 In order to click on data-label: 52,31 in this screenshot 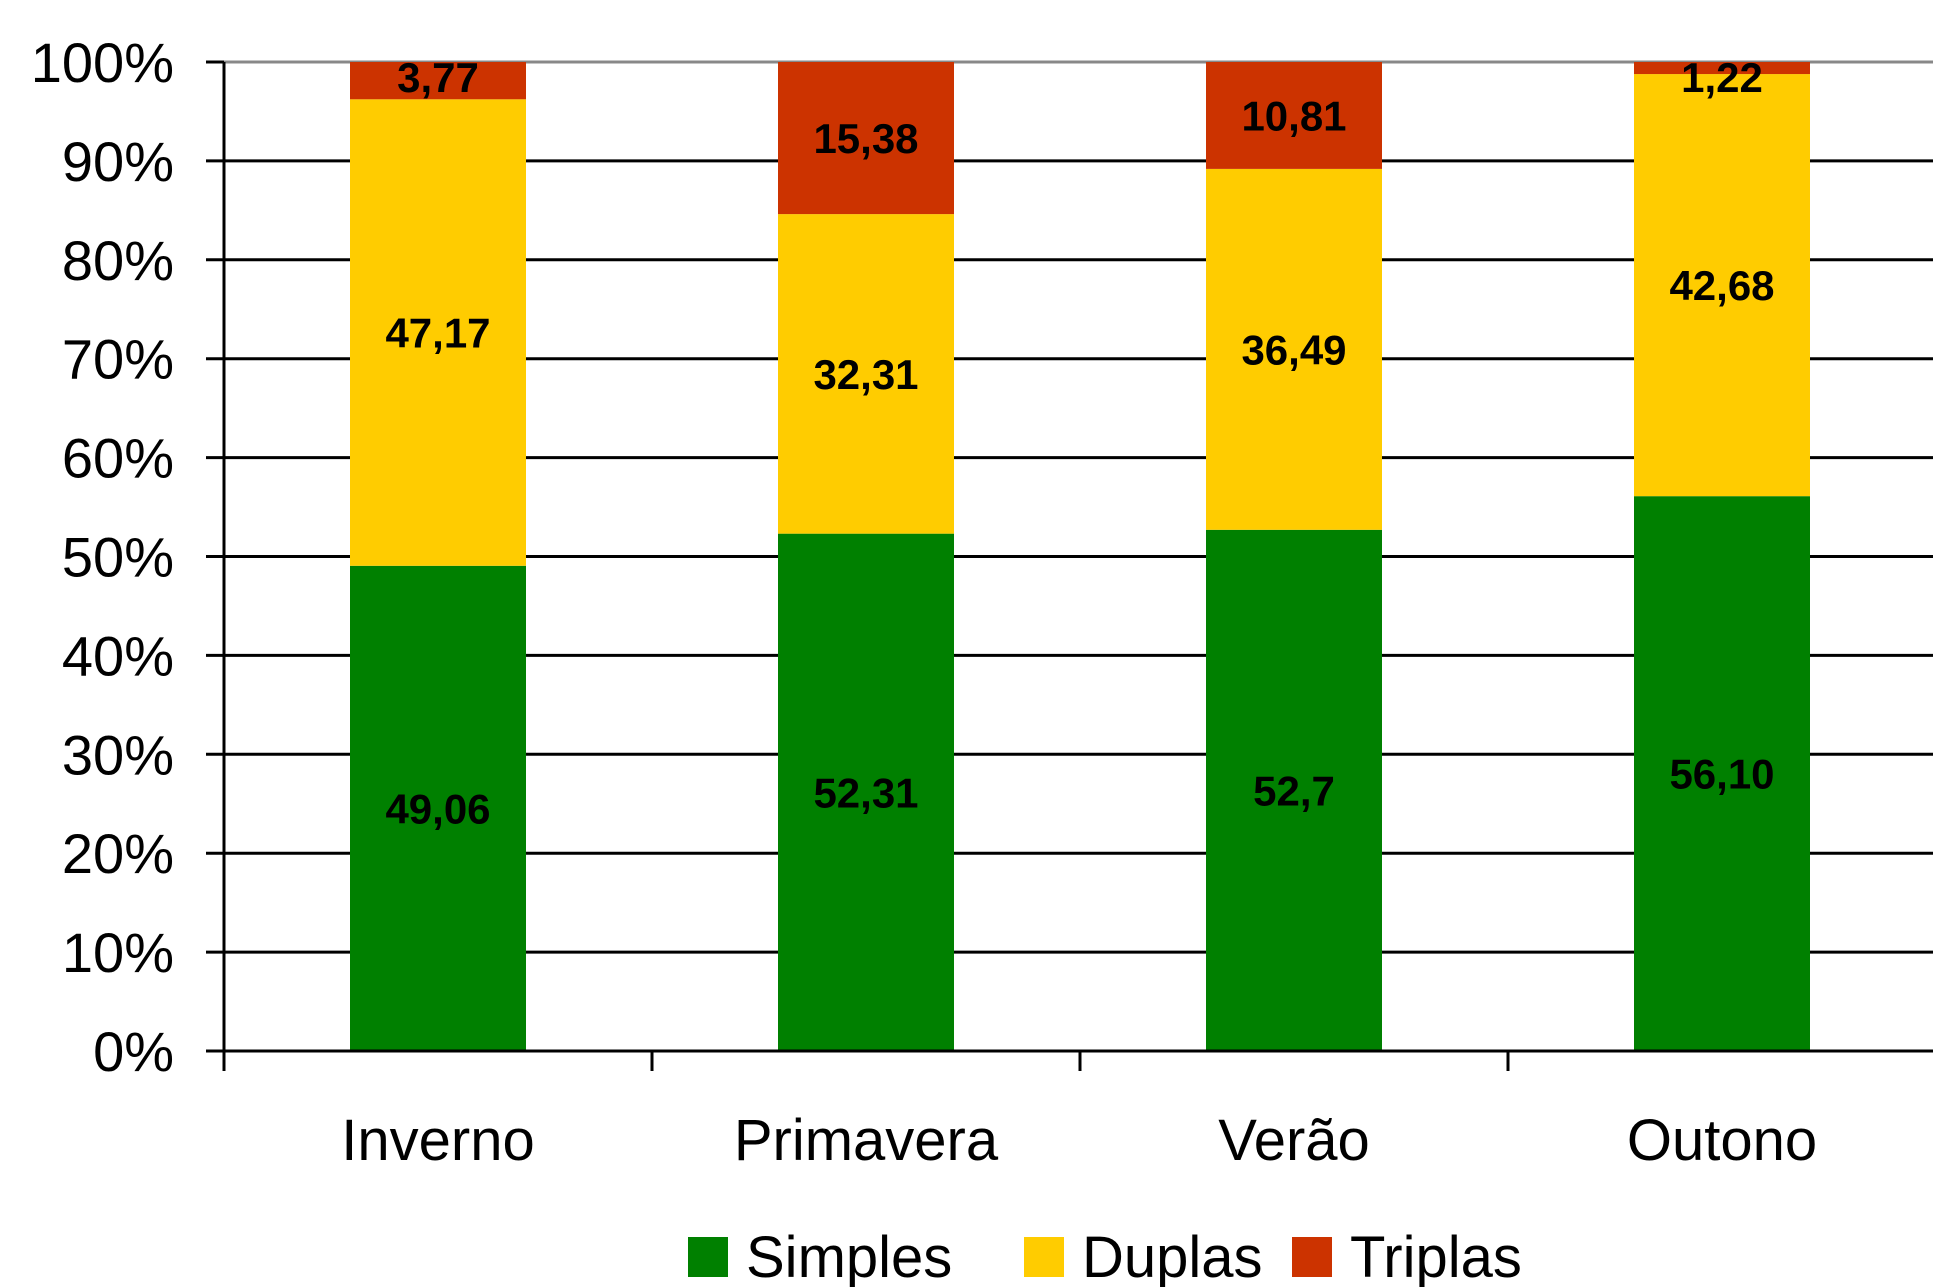, I will do `click(865, 792)`.